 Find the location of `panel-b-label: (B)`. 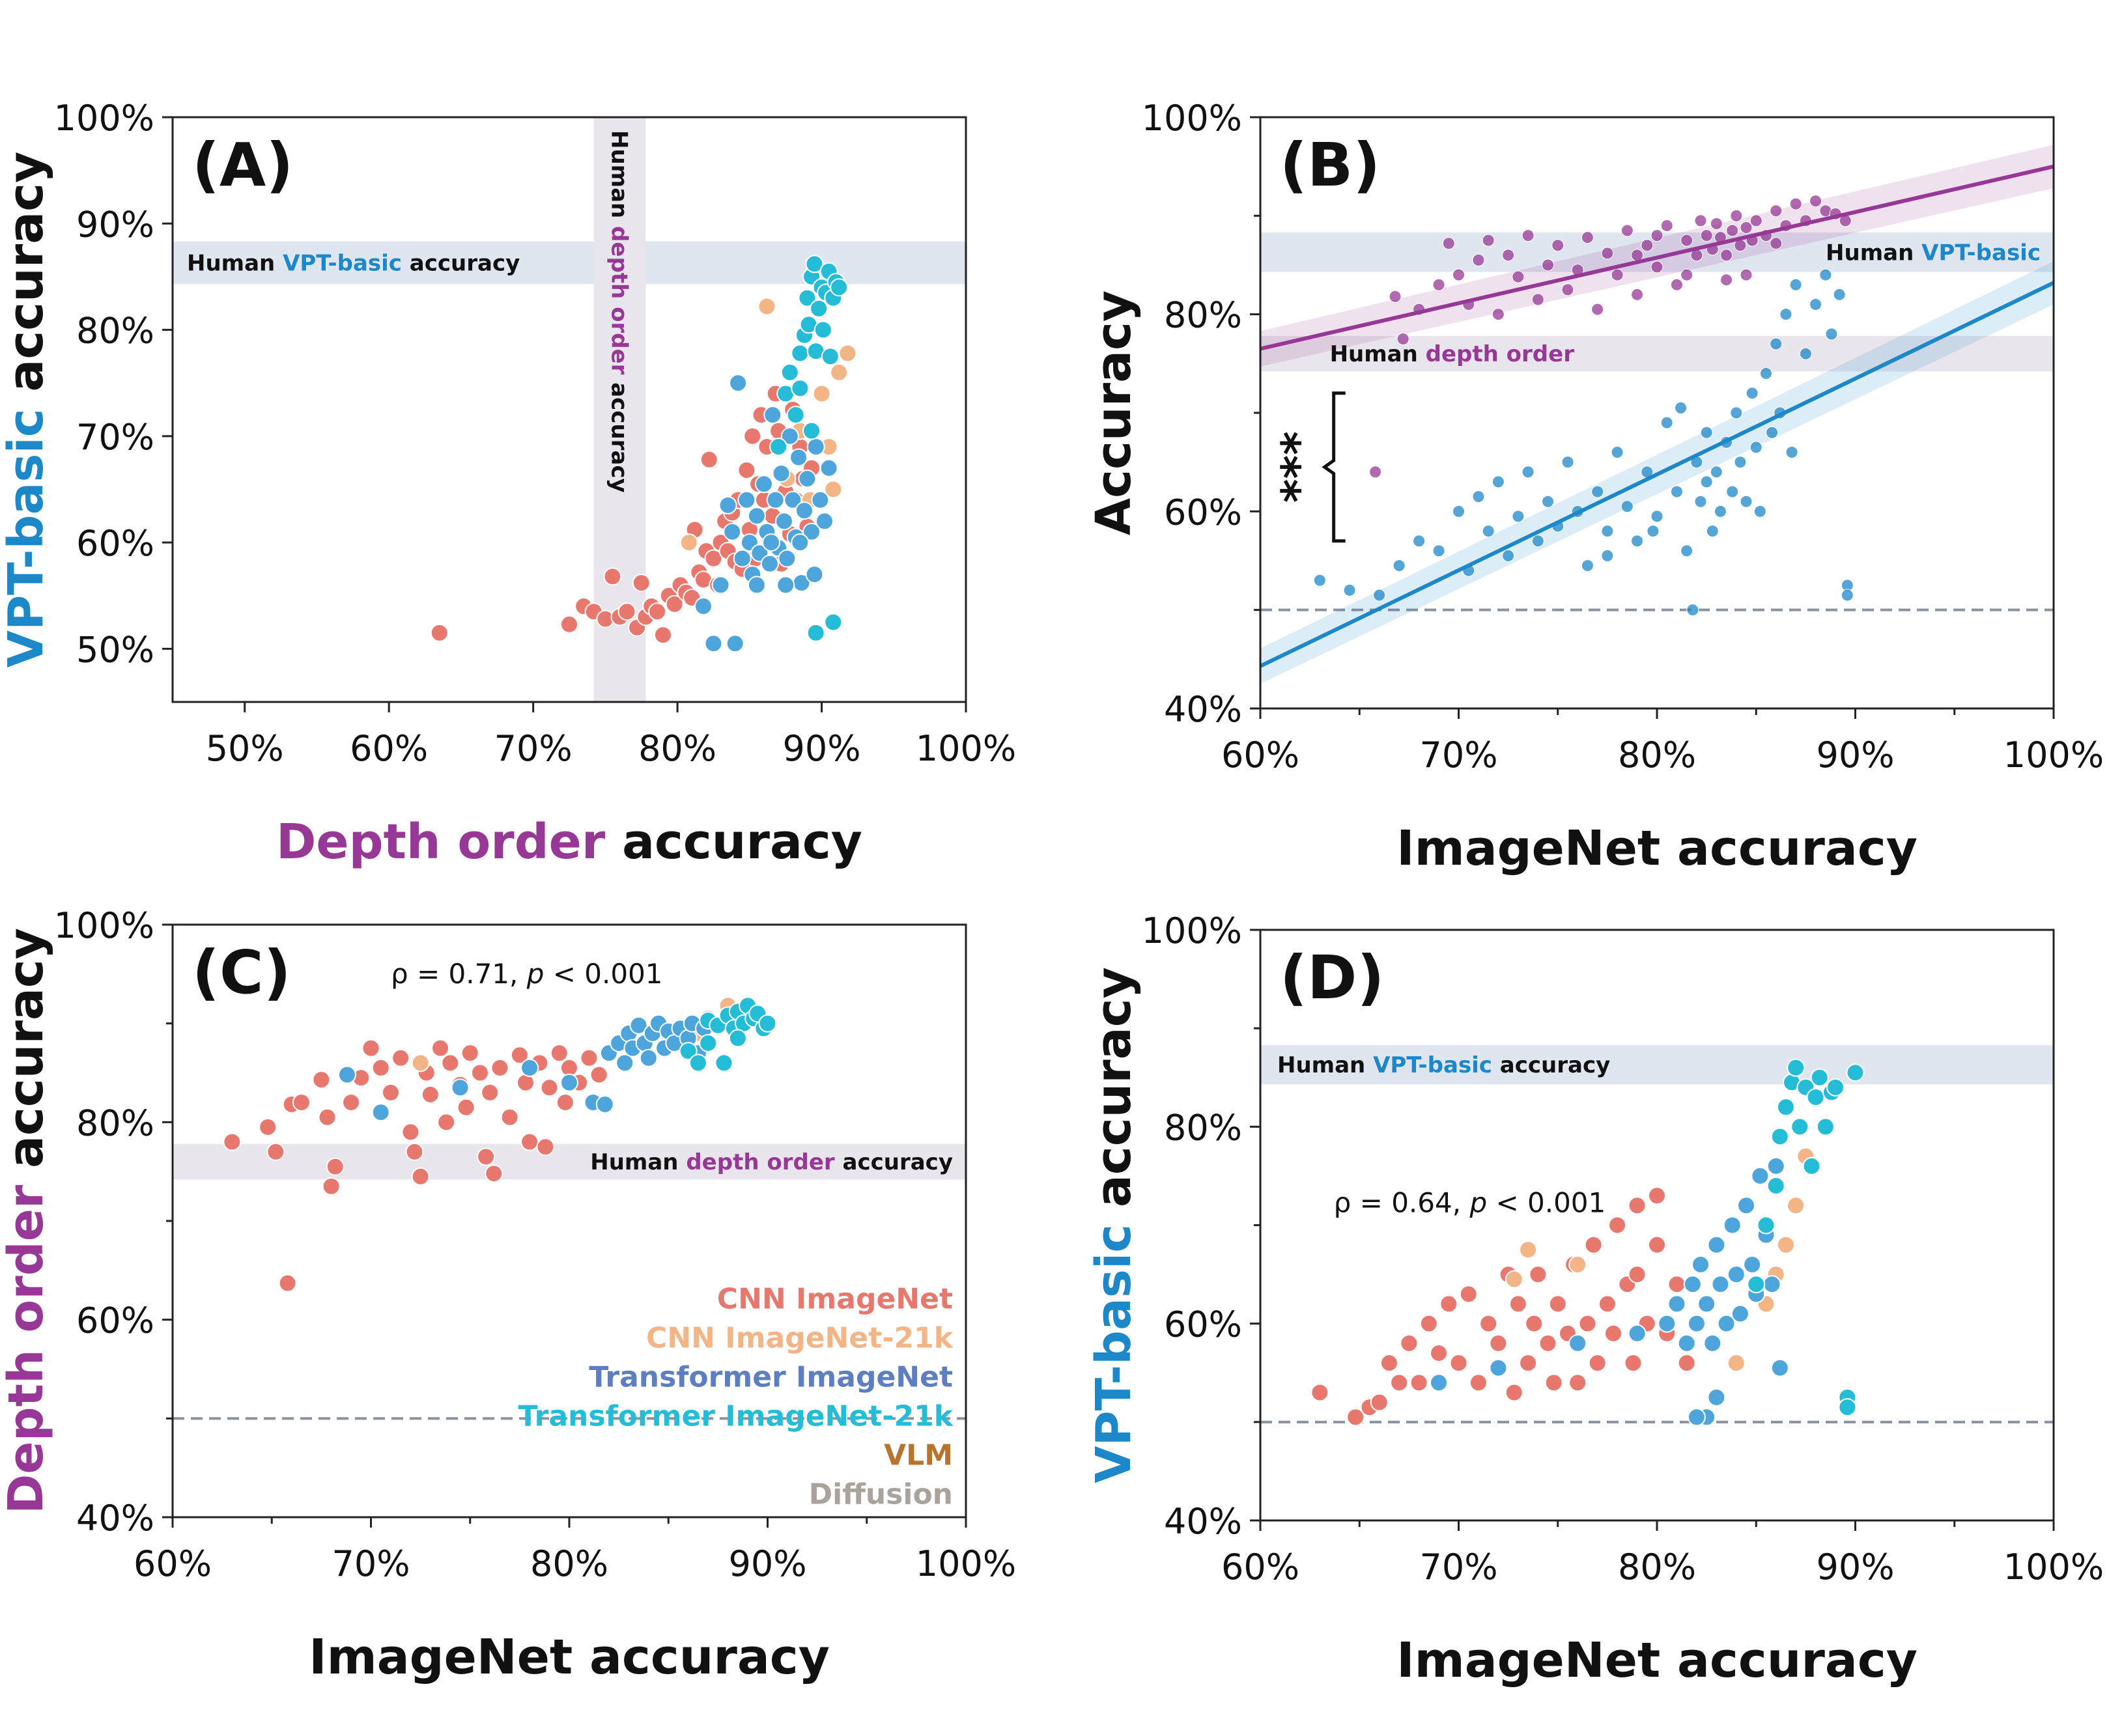

panel-b-label: (B) is located at coordinates (1330, 165).